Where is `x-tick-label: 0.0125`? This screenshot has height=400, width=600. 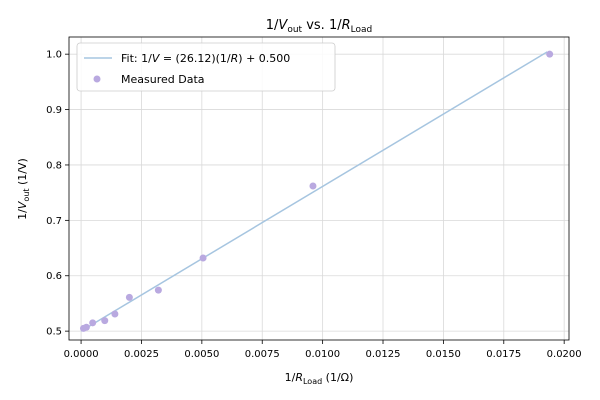 x-tick-label: 0.0125 is located at coordinates (383, 354).